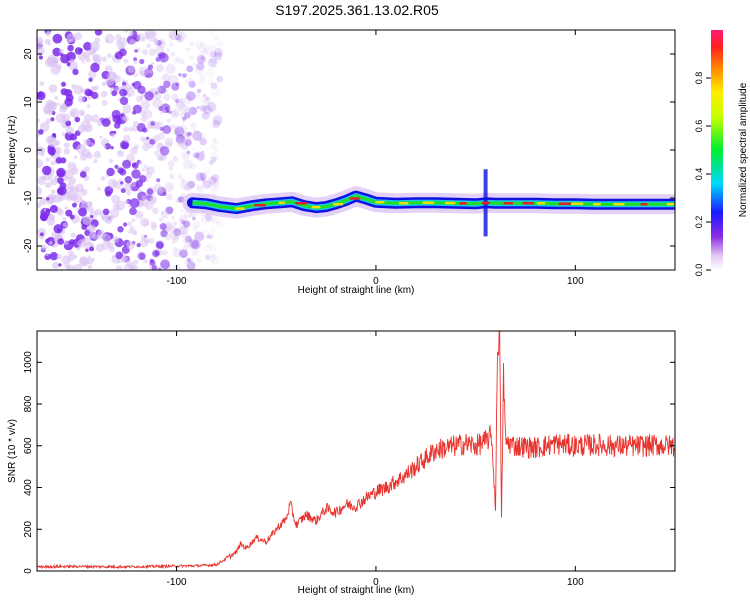 Image resolution: width=750 pixels, height=600 pixels. What do you see at coordinates (28, 487) in the screenshot?
I see `snr-y-tick-label: 400` at bounding box center [28, 487].